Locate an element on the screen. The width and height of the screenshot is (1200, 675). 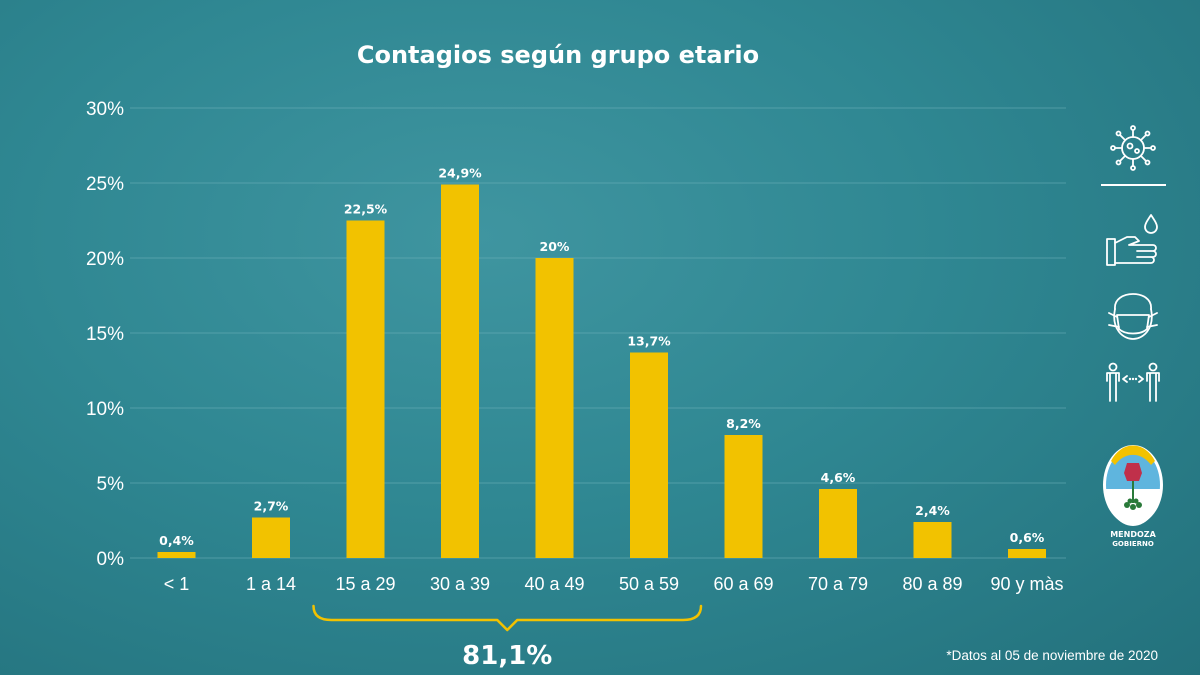
logo-line1: MENDOZA is located at coordinates (1133, 534).